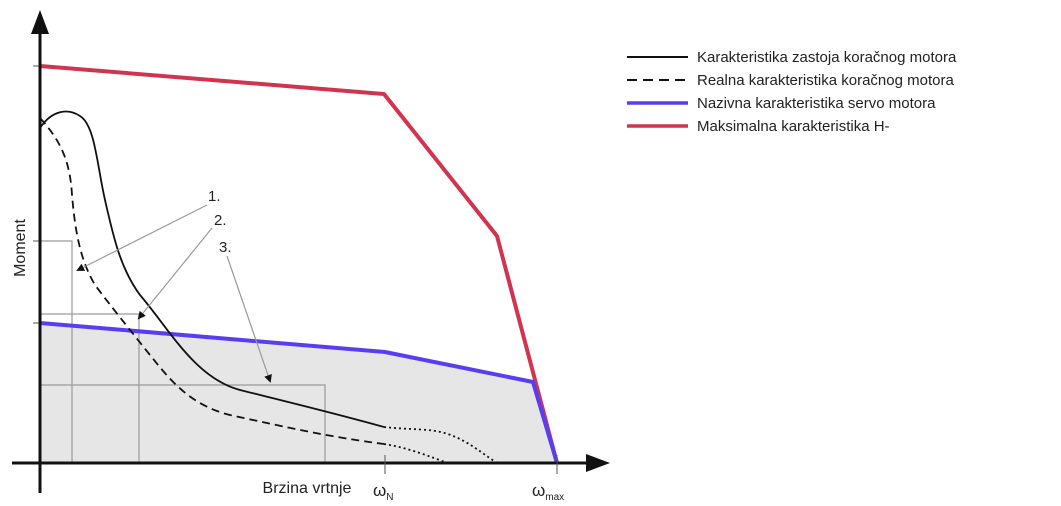 The width and height of the screenshot is (1061, 506). What do you see at coordinates (538, 490) in the screenshot?
I see `omega-max-symbol: ω` at bounding box center [538, 490].